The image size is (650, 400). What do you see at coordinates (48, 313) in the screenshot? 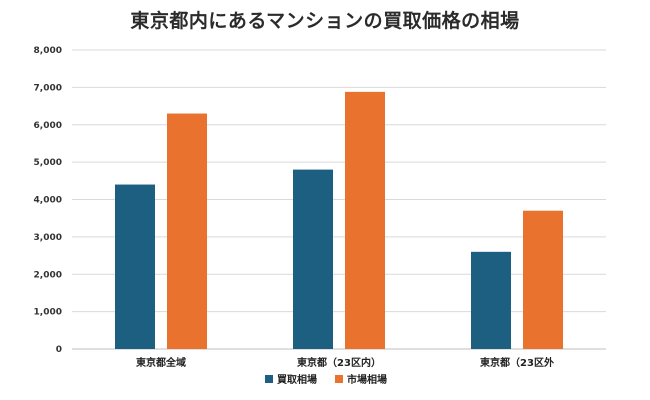
I see `y-tick-label: 1,000` at bounding box center [48, 313].